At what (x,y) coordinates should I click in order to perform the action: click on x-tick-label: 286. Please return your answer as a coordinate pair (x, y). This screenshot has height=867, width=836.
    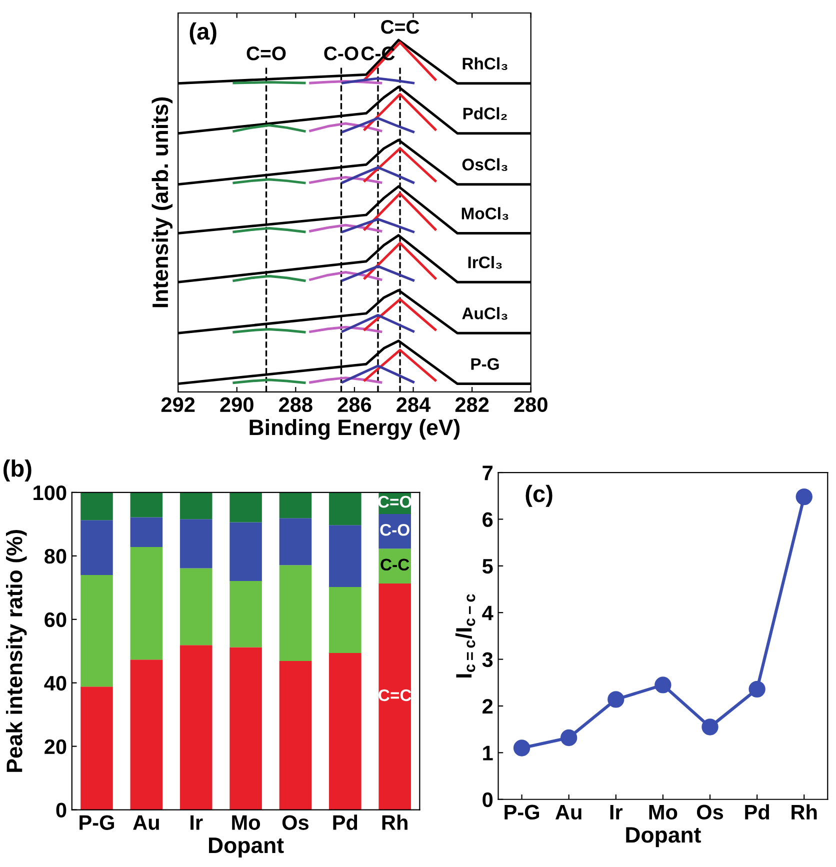
    Looking at the image, I should click on (355, 404).